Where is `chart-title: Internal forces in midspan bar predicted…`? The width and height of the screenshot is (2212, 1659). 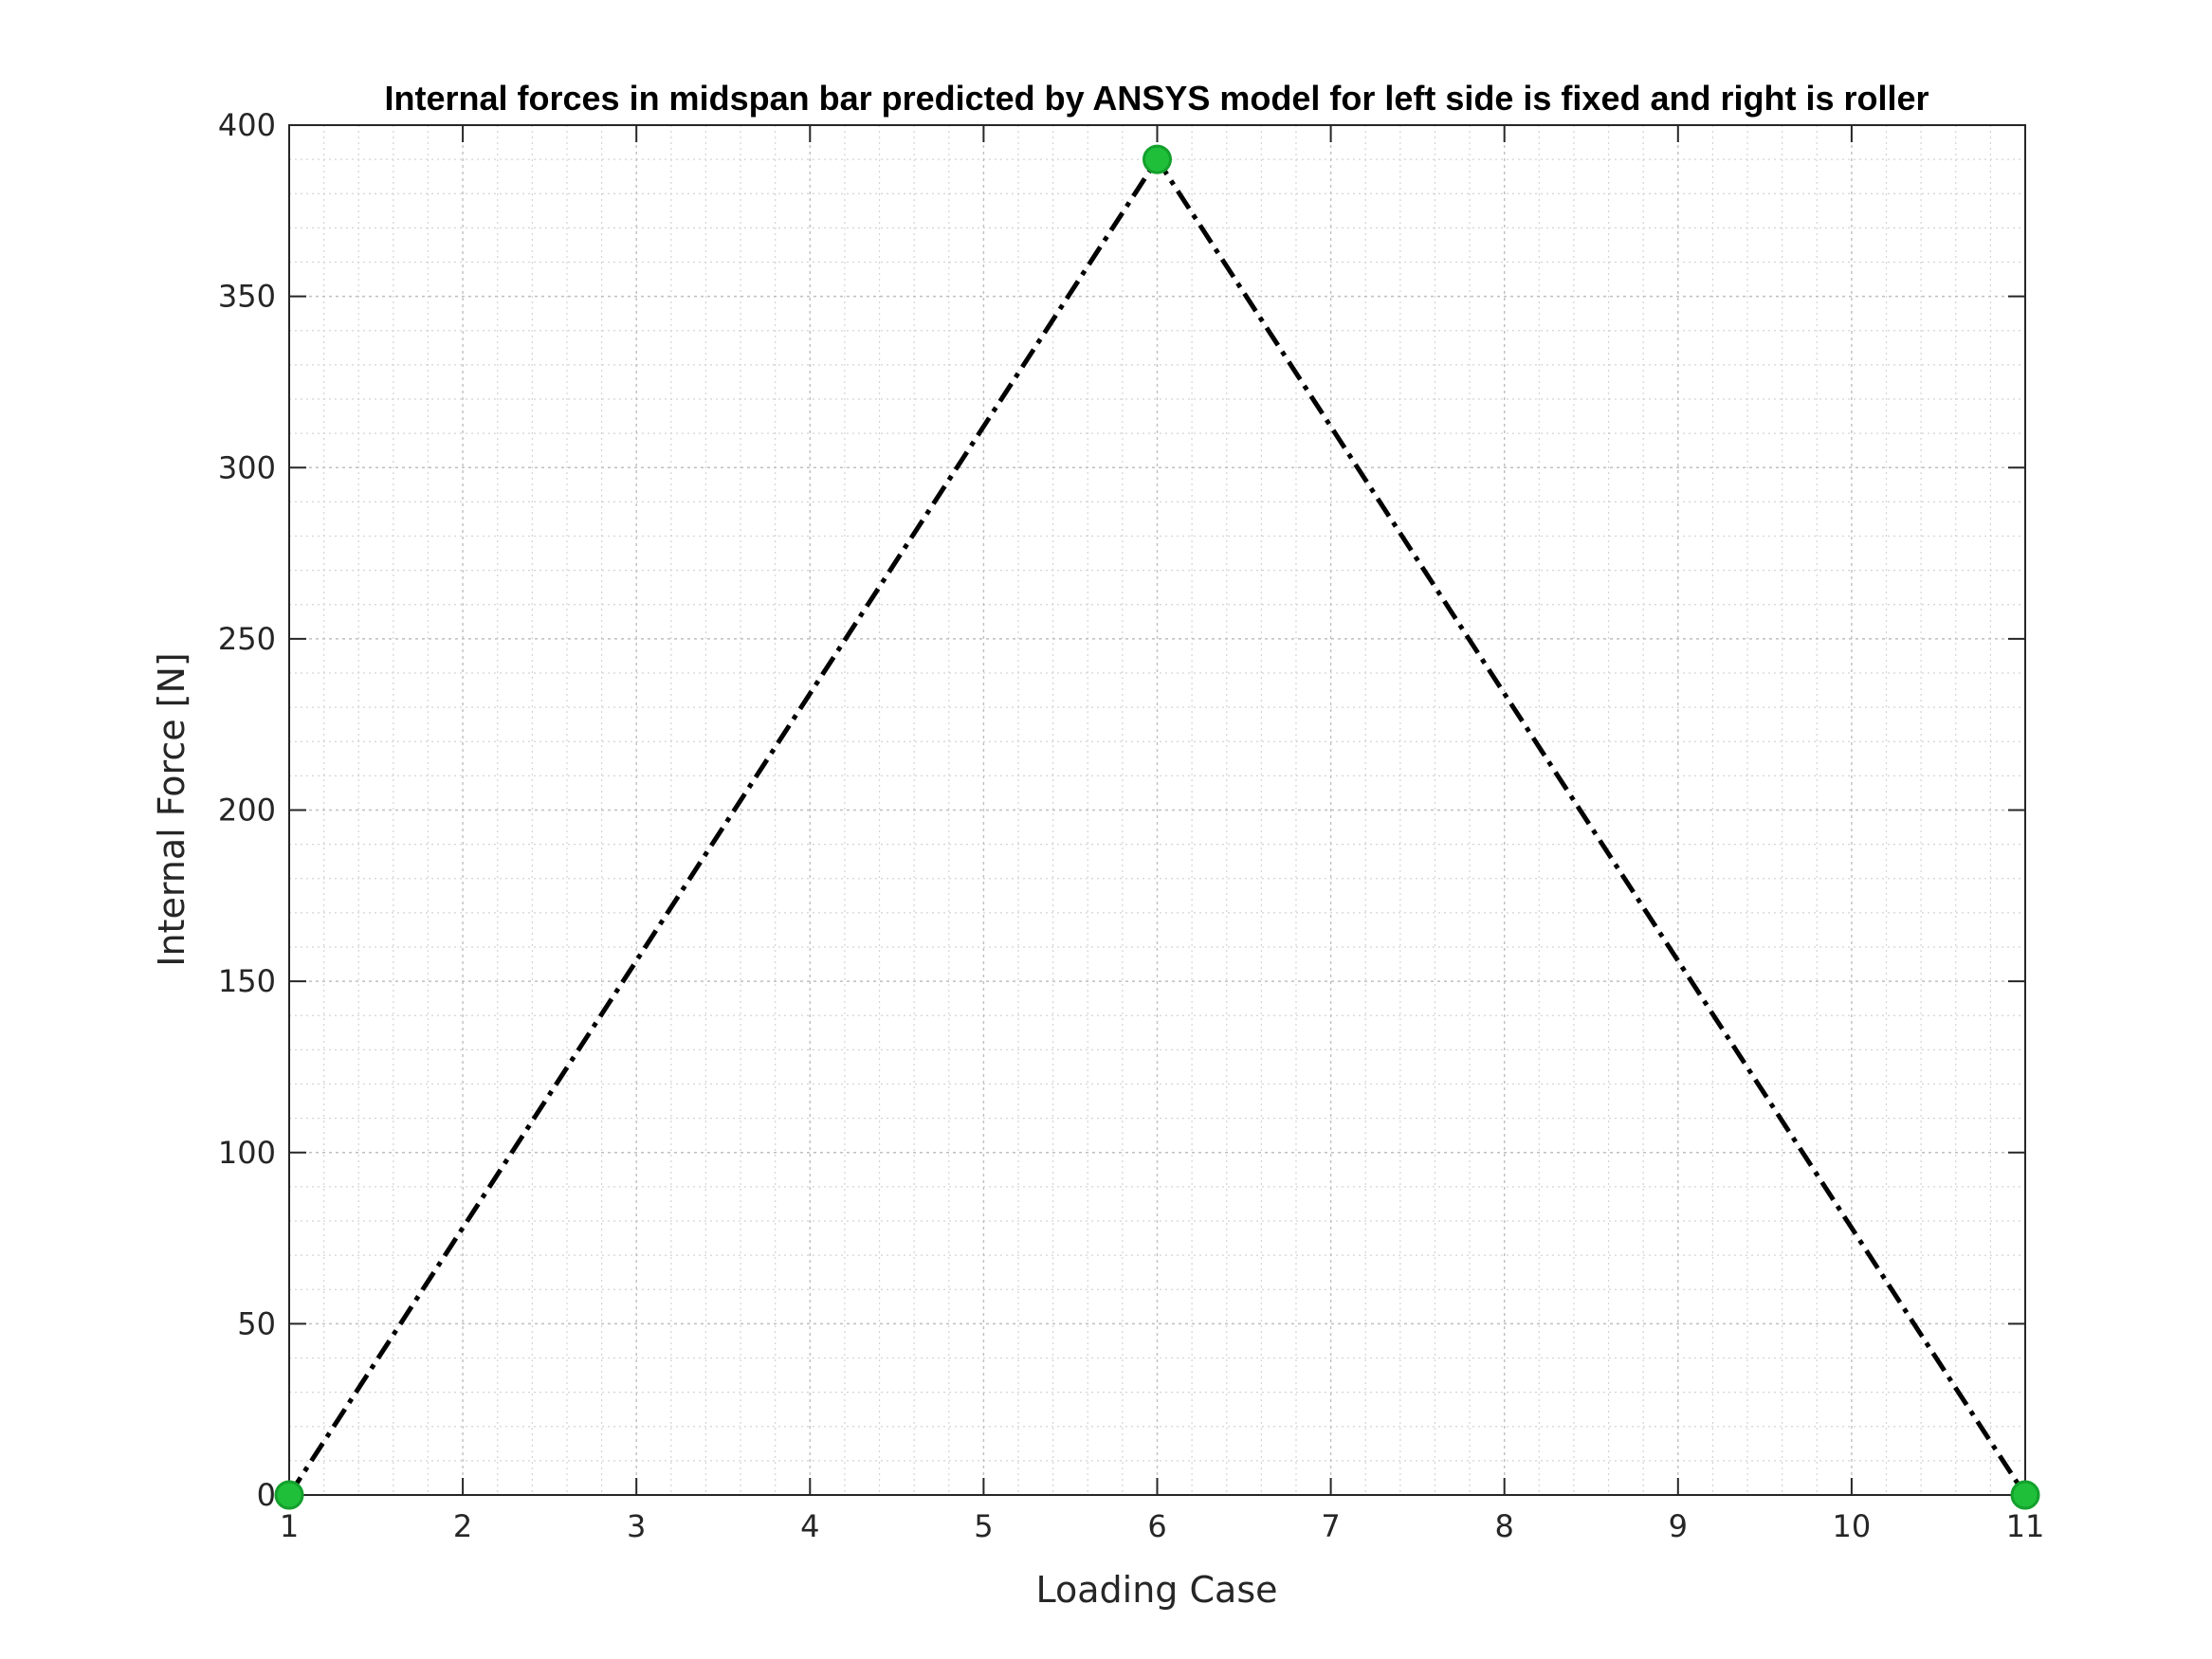
chart-title: Internal forces in midspan bar predicted… is located at coordinates (1156, 98).